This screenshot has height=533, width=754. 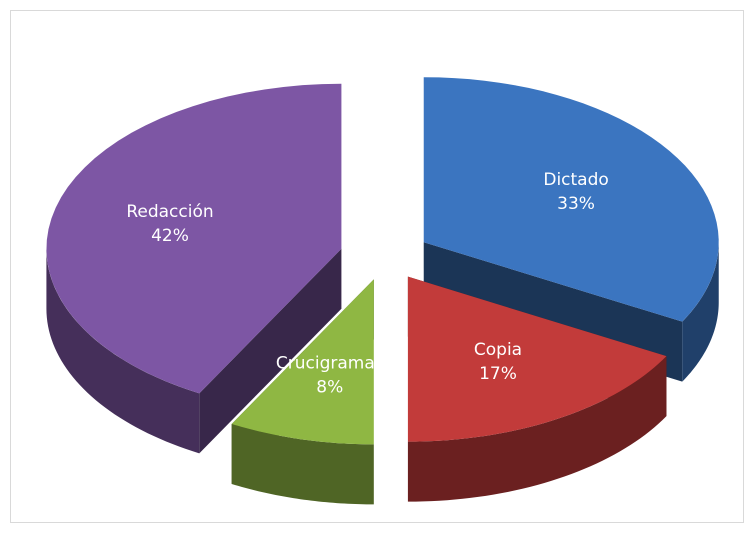 I want to click on slice-value-label: 42%, so click(x=170, y=236).